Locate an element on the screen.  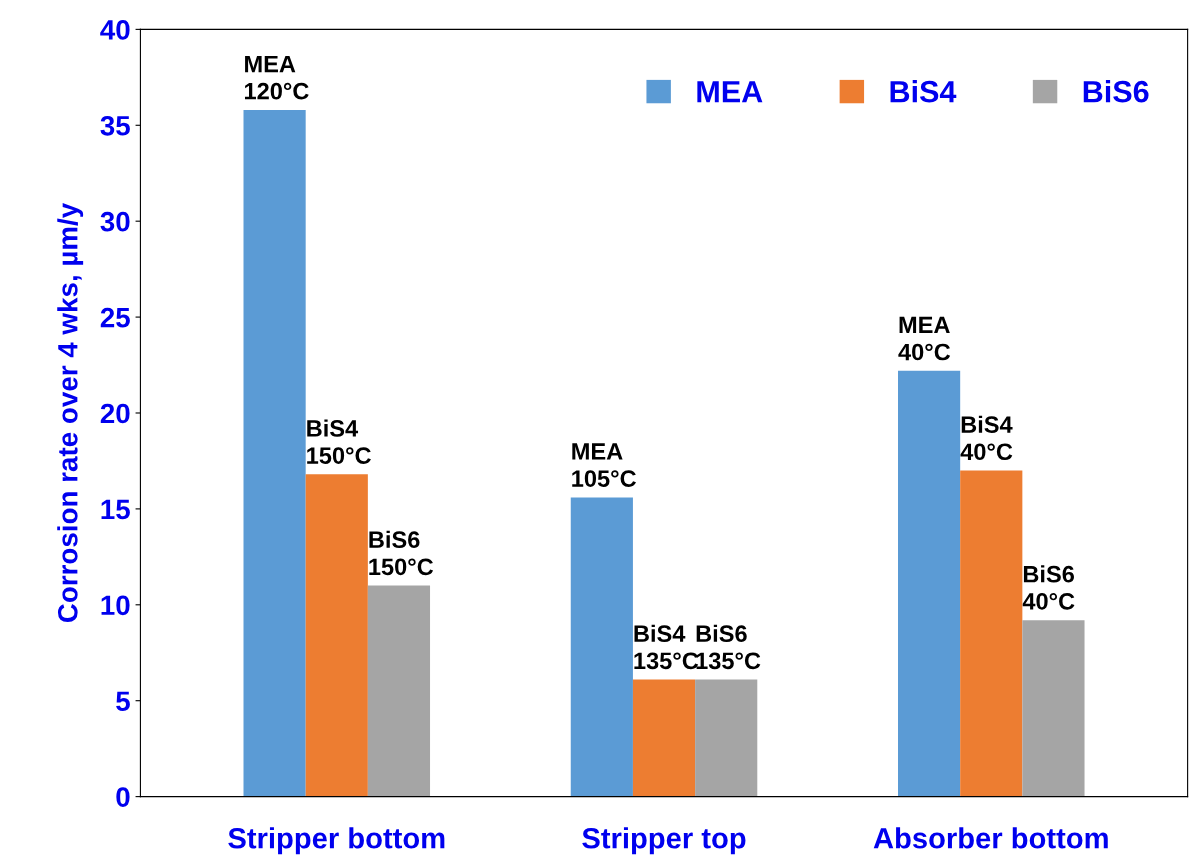
x-tick-label: Stripper top is located at coordinates (664, 841).